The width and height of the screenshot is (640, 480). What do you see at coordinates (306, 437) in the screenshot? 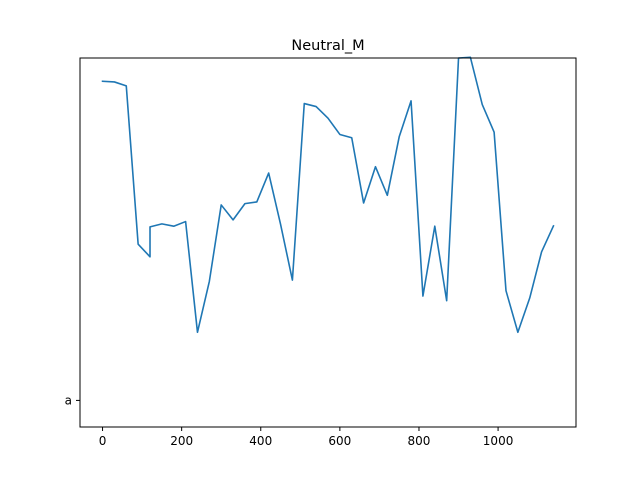
I see `x-axis-ticks: 0 200 400 600 800 1000` at bounding box center [306, 437].